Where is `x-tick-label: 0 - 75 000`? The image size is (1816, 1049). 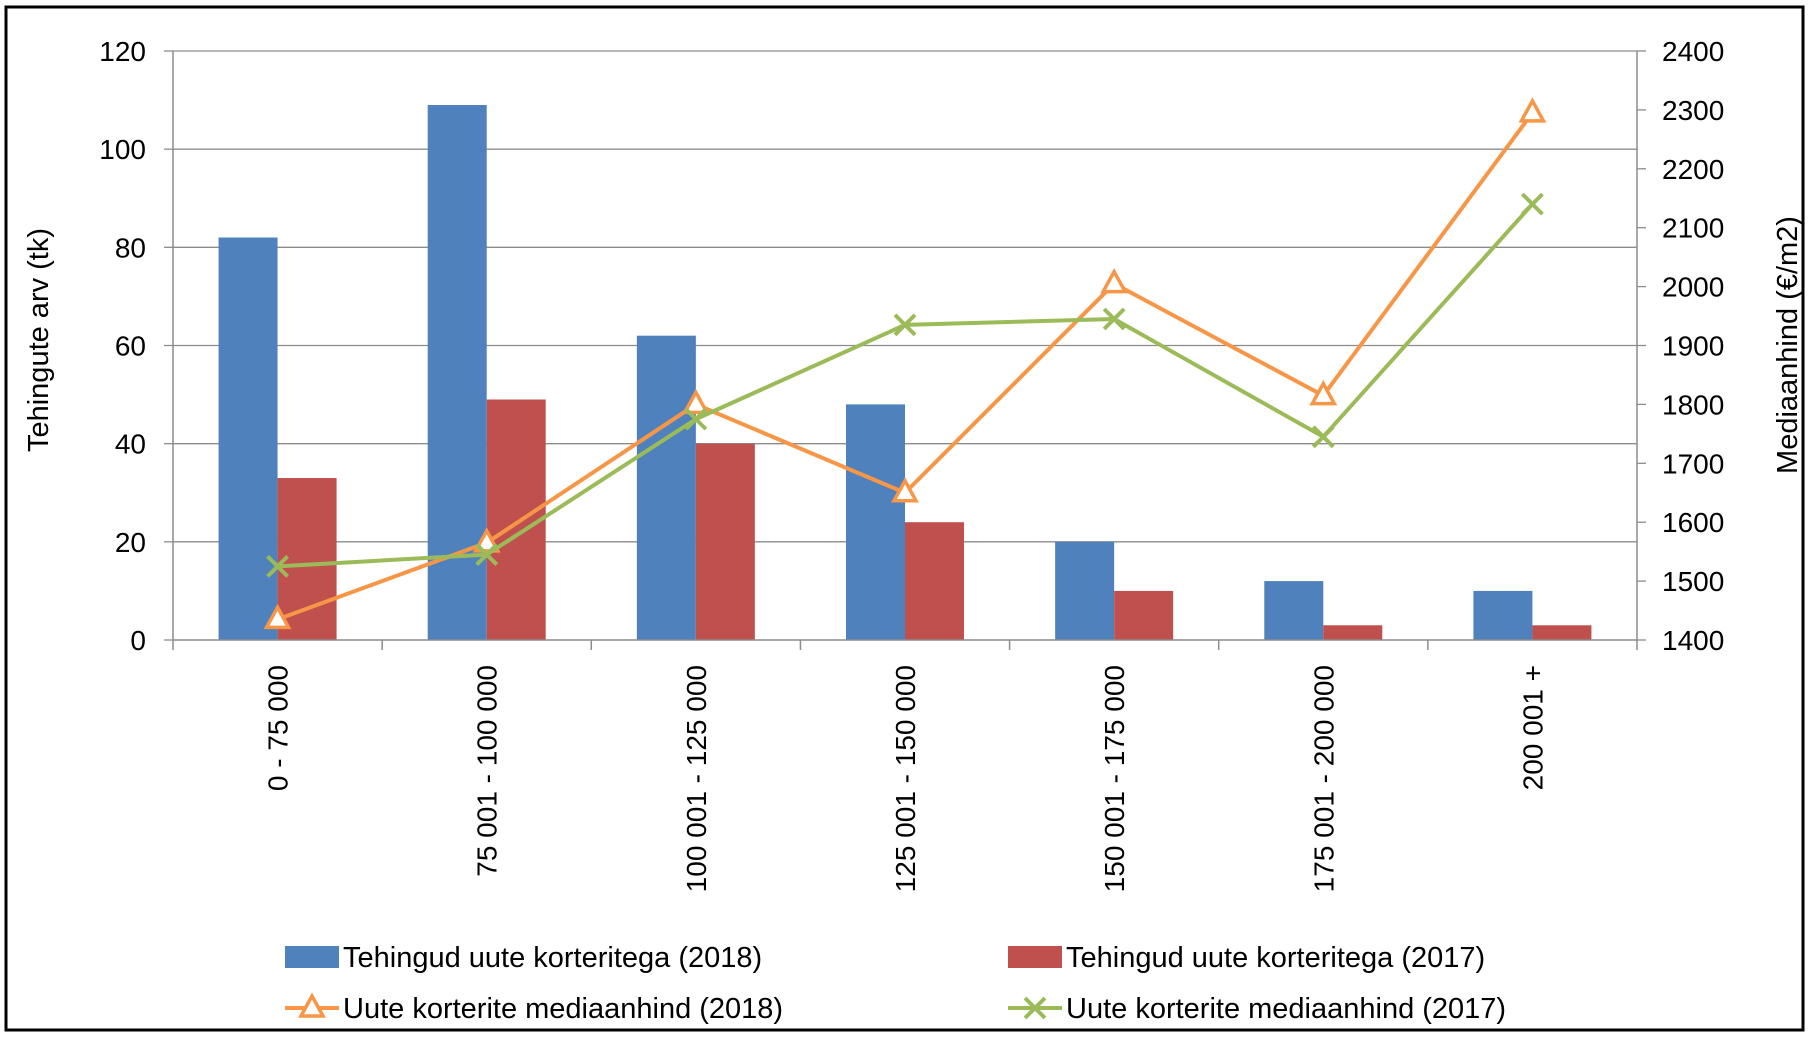 x-tick-label: 0 - 75 000 is located at coordinates (278, 728).